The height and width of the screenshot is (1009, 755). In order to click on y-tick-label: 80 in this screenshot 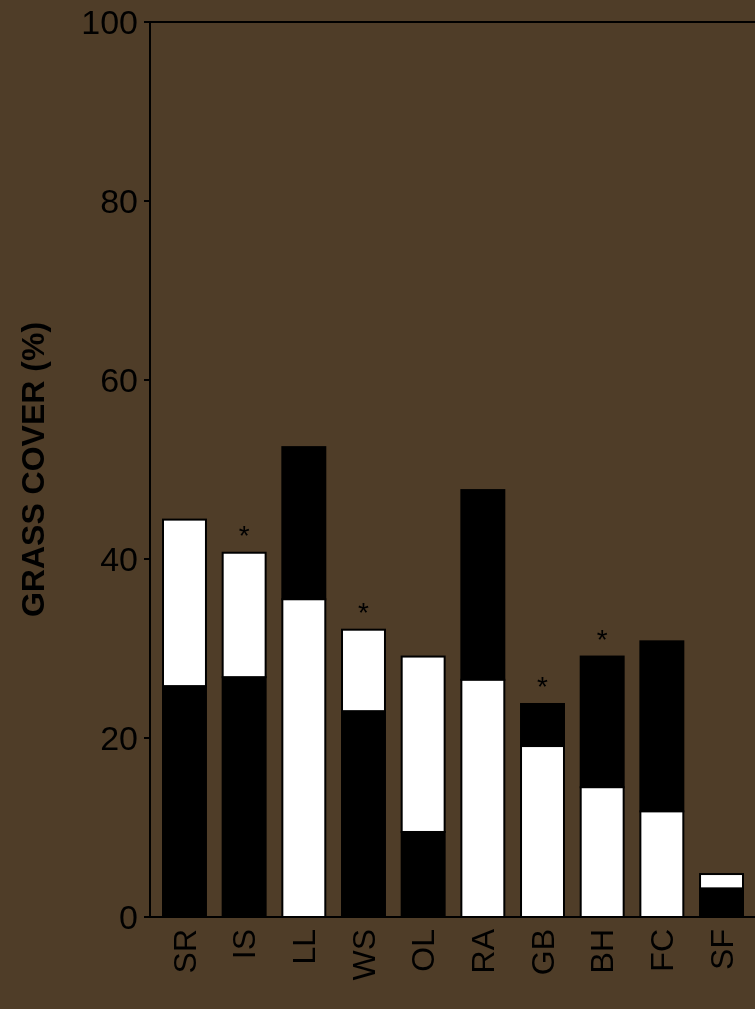, I will do `click(119, 200)`.